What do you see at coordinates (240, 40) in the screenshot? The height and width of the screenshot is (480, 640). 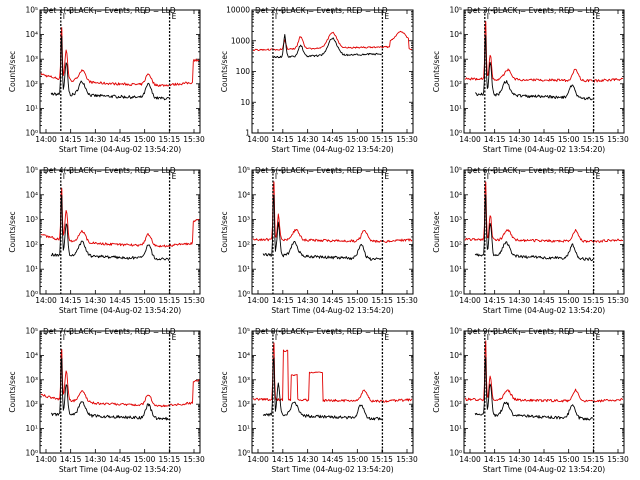 I see `y-tick-label: 1000` at bounding box center [240, 40].